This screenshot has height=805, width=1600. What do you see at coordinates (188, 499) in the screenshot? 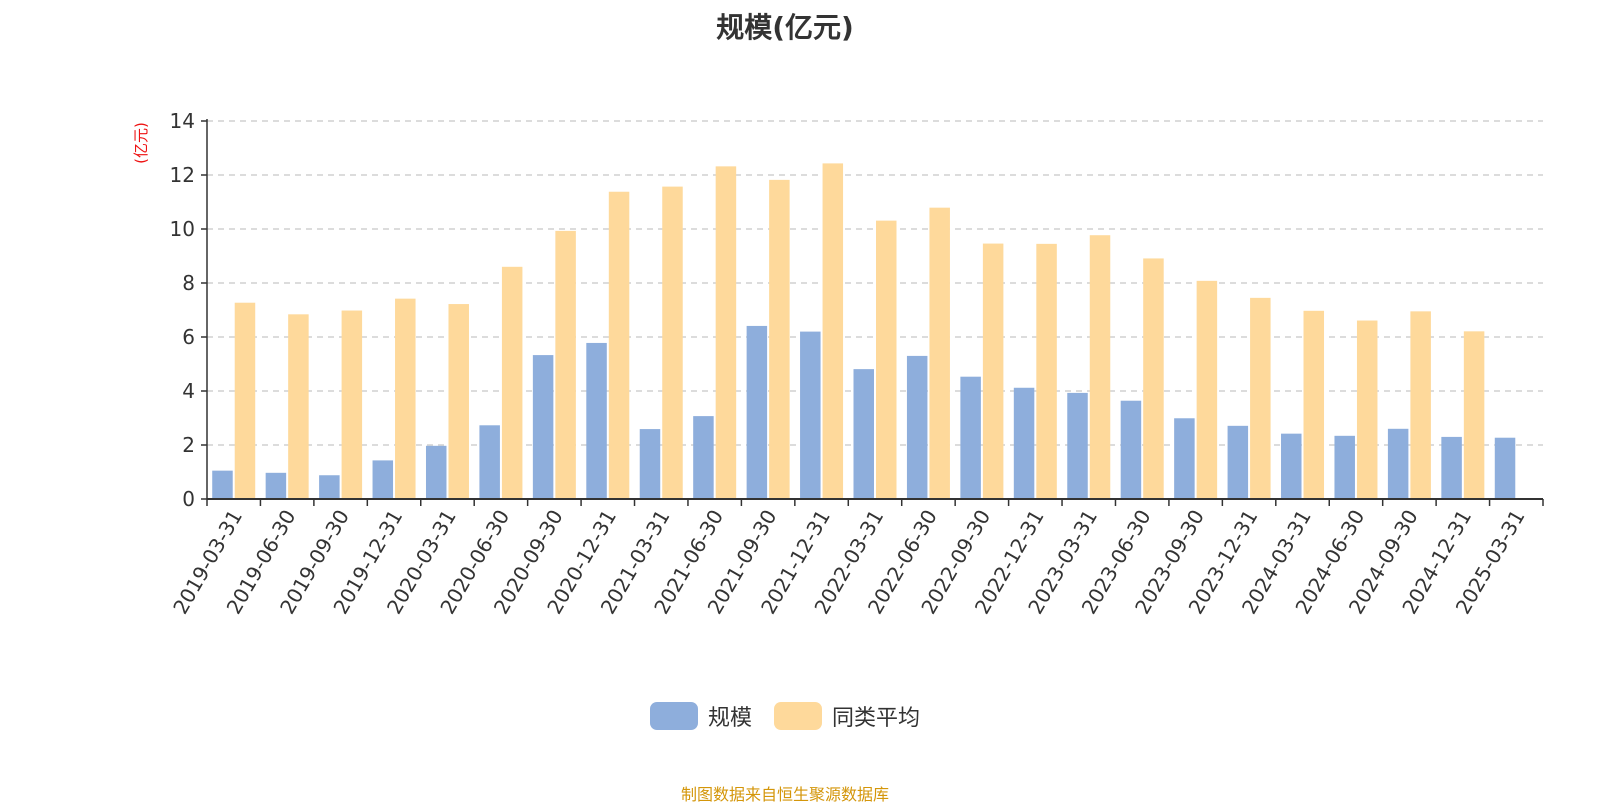
I see `y-tick-label: 0` at bounding box center [188, 499].